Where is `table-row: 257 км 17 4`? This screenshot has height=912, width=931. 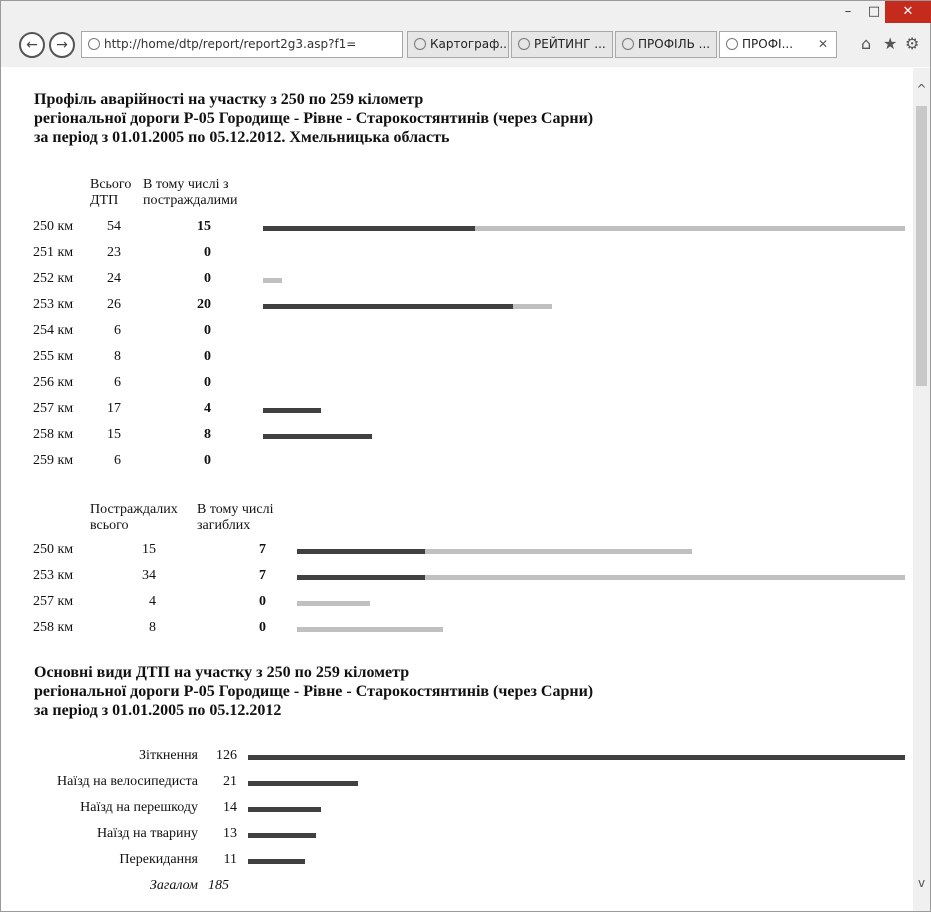 table-row: 257 км 17 4 is located at coordinates (456, 411).